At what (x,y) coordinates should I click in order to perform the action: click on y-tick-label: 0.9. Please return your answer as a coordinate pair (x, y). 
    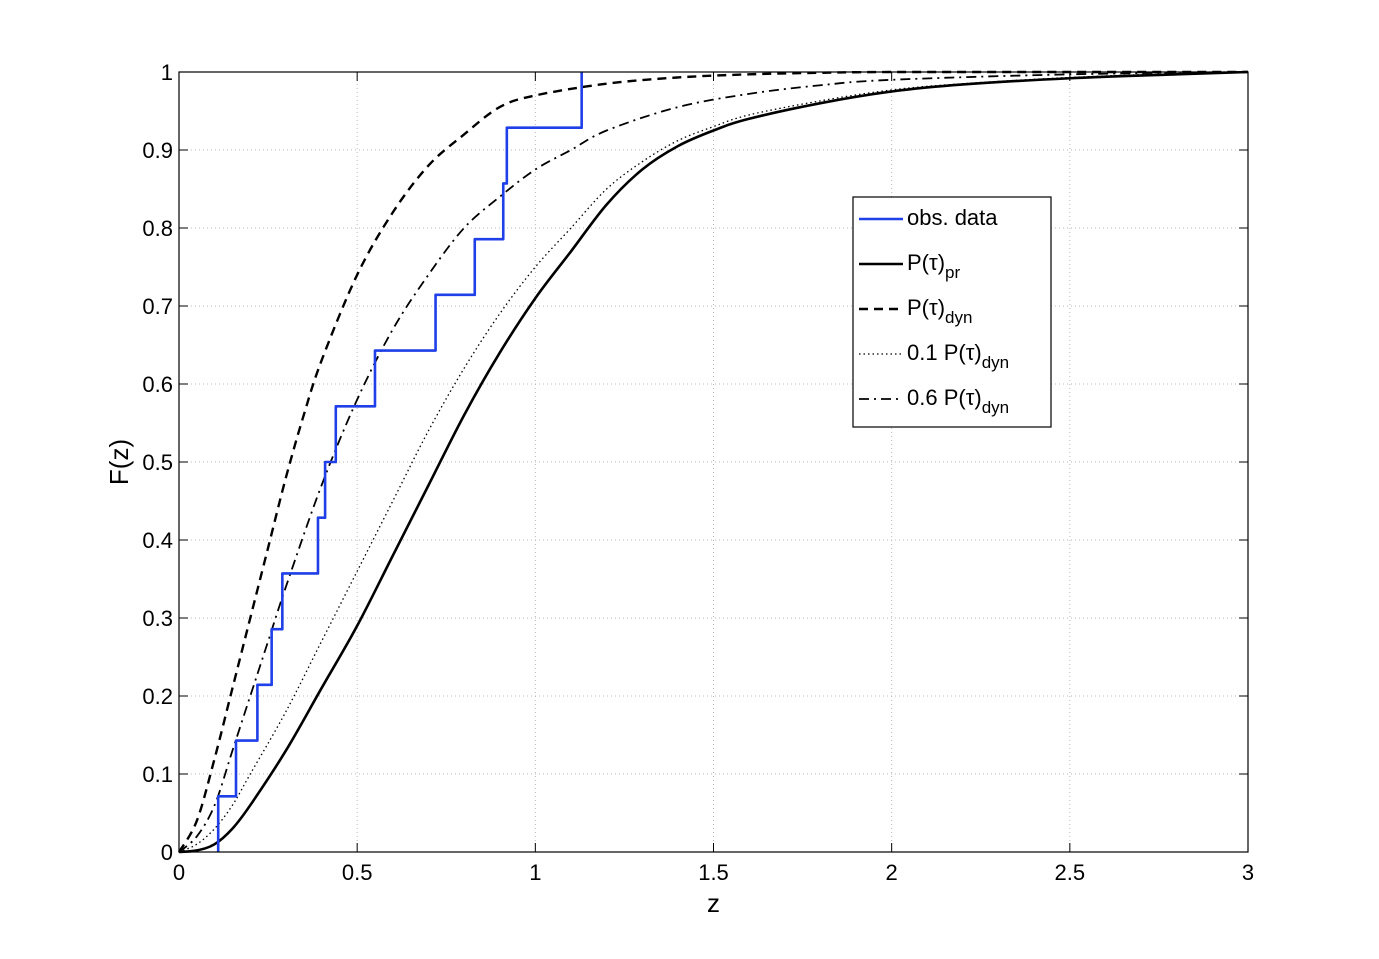
    Looking at the image, I should click on (157, 150).